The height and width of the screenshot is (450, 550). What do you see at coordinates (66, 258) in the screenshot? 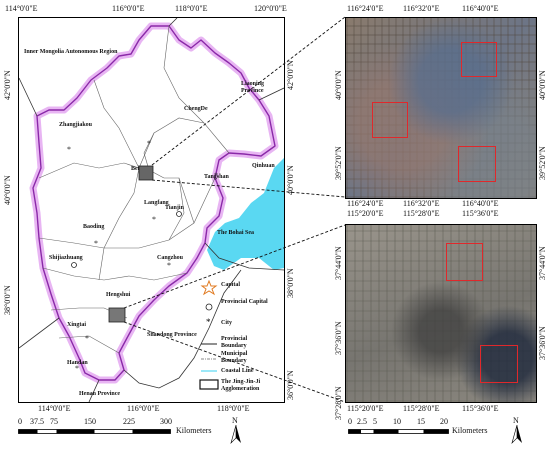
I see `label-shijiazhuang: Shijiazhuang` at bounding box center [66, 258].